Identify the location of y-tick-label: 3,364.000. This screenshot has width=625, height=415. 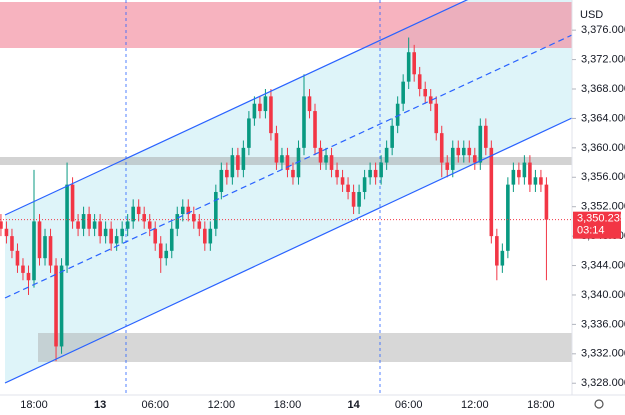
(603, 118).